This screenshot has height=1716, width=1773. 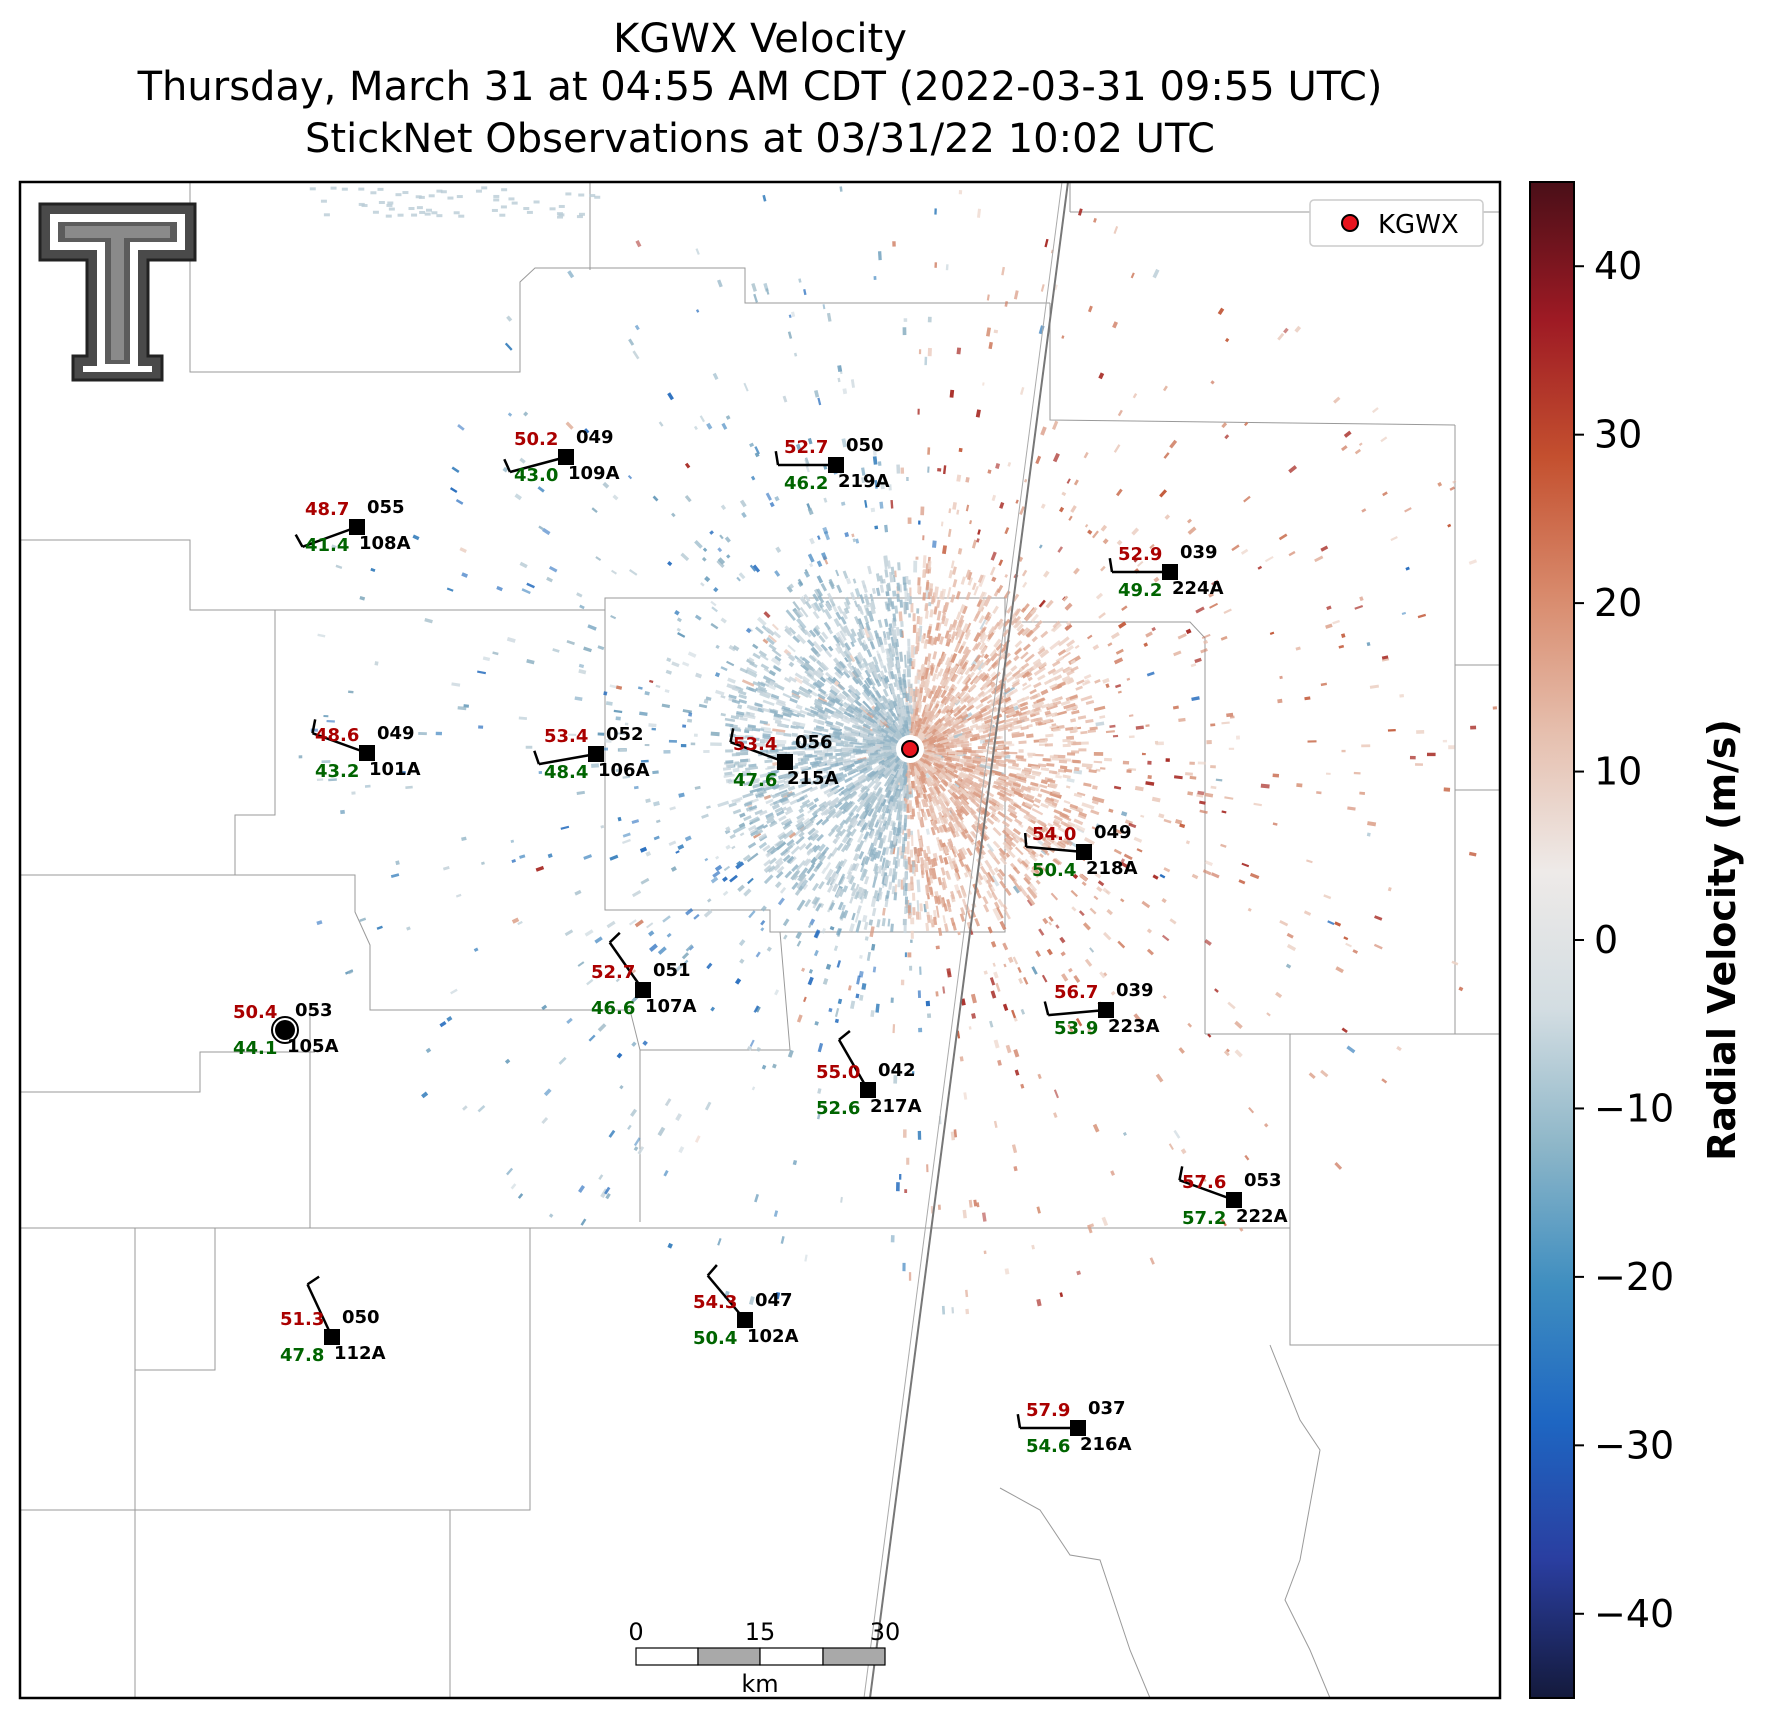 I want to click on station-id: 108A, so click(x=385, y=543).